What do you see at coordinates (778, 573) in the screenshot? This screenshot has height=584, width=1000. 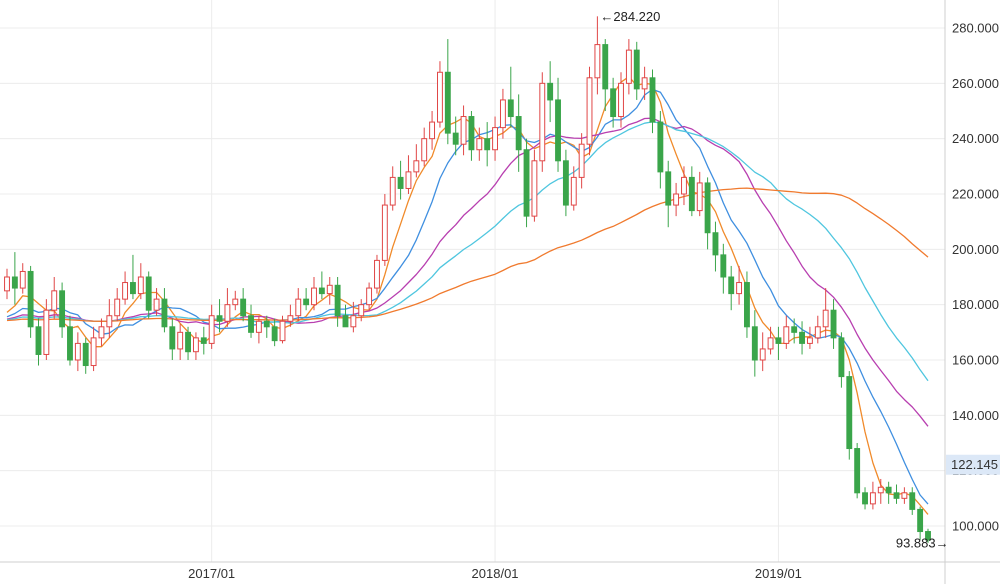 I see `x-tick-label: 2019/01` at bounding box center [778, 573].